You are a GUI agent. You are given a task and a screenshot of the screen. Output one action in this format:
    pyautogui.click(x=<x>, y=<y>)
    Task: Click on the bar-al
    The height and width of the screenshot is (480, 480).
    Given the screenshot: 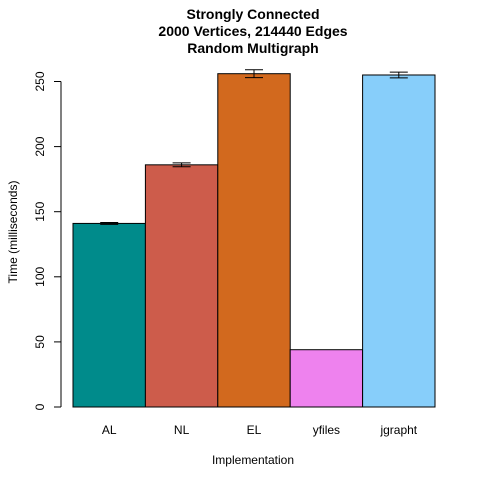 What is the action you would take?
    pyautogui.click(x=109, y=315)
    